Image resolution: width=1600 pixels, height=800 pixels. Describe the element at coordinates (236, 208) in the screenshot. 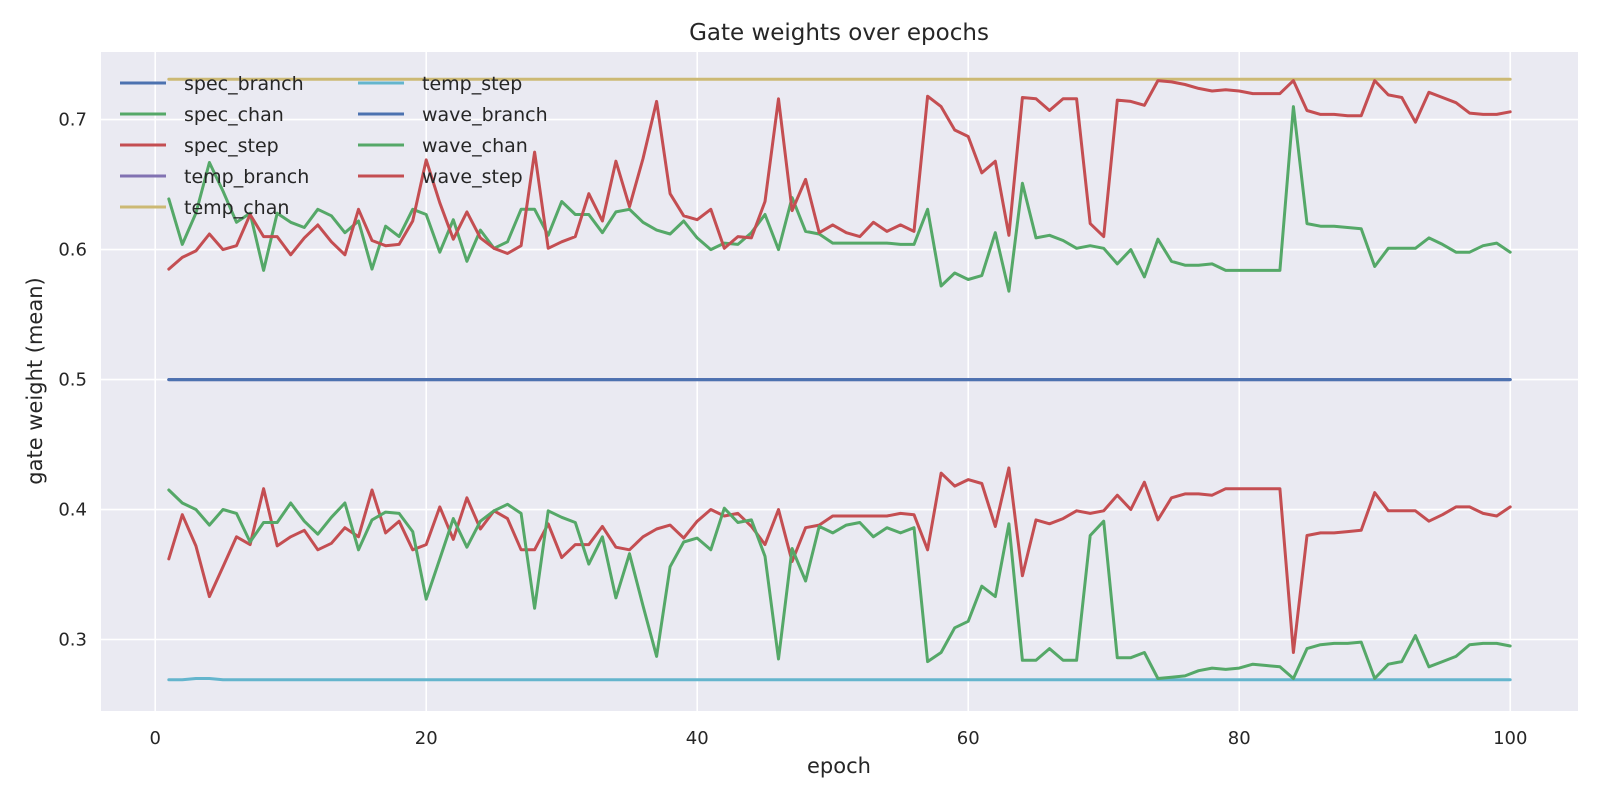

I see `legend-label-temp-chan: temp_chan` at that location.